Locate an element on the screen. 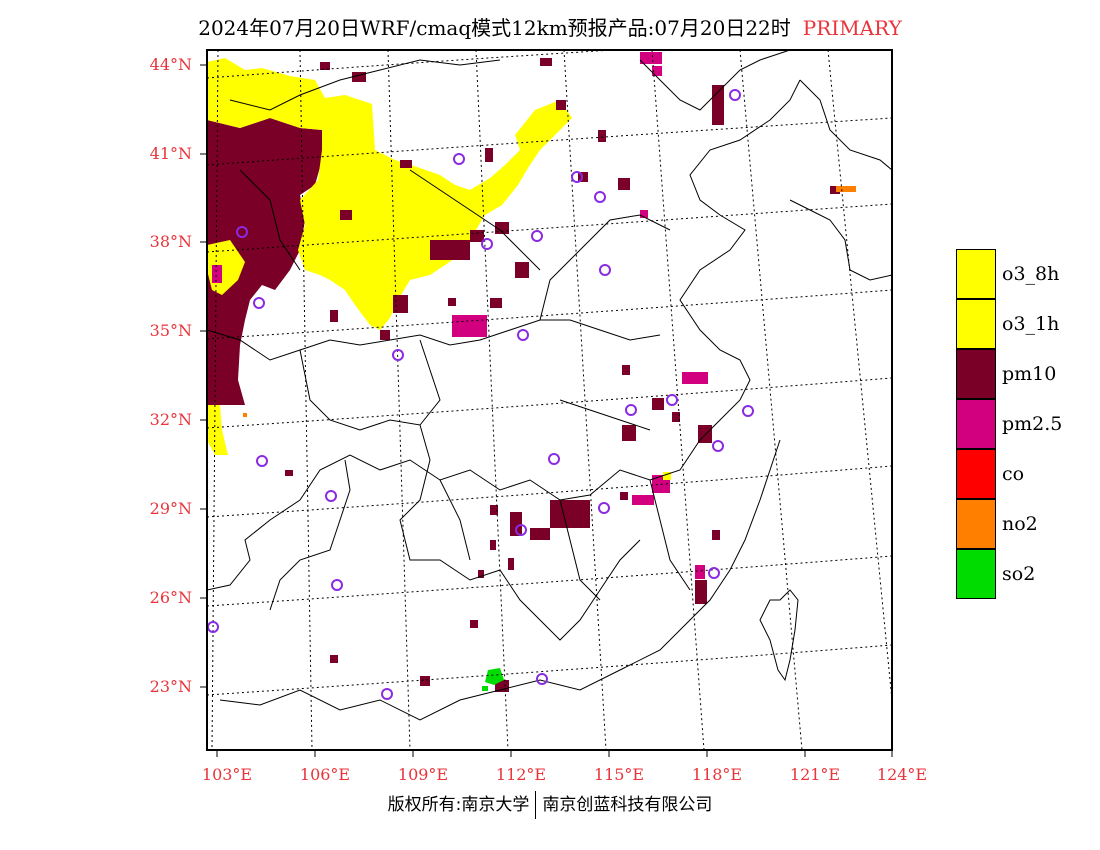 This screenshot has width=1100, height=850. legend-item-o3-8h: o3_8h is located at coordinates (1026, 274).